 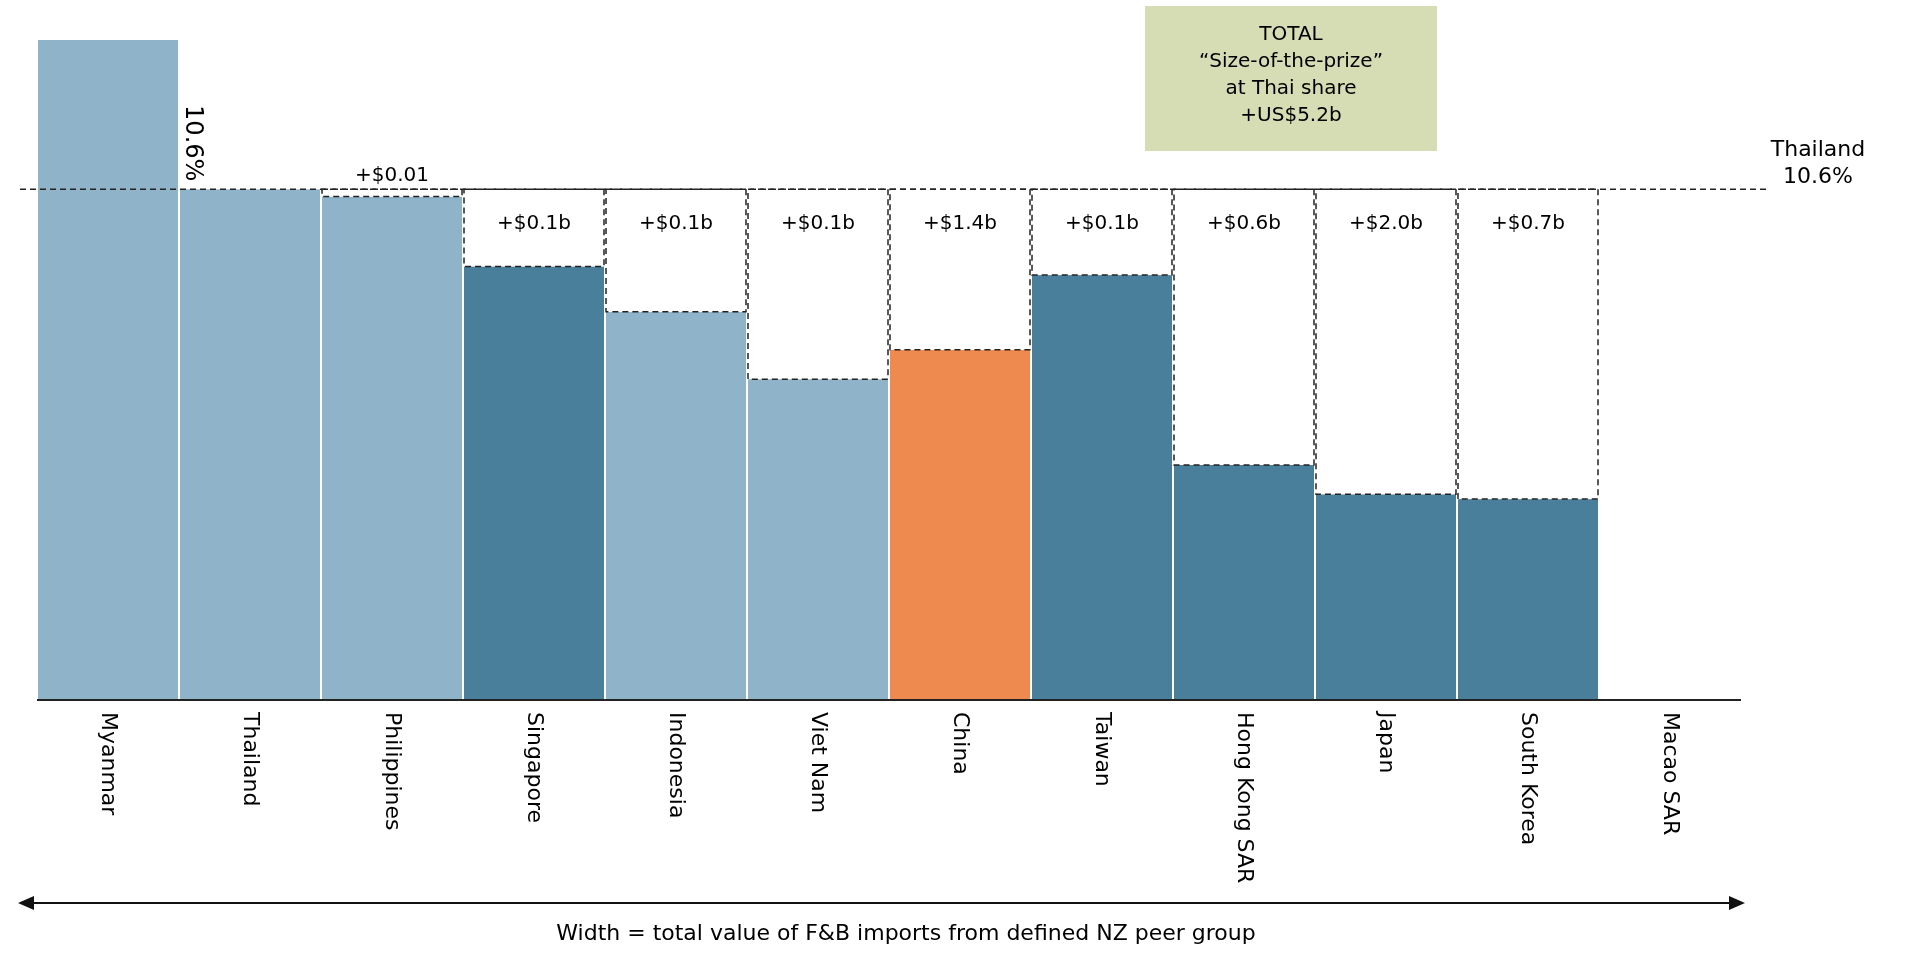 What do you see at coordinates (109, 764) in the screenshot?
I see `x-tick-label: Myanmar` at bounding box center [109, 764].